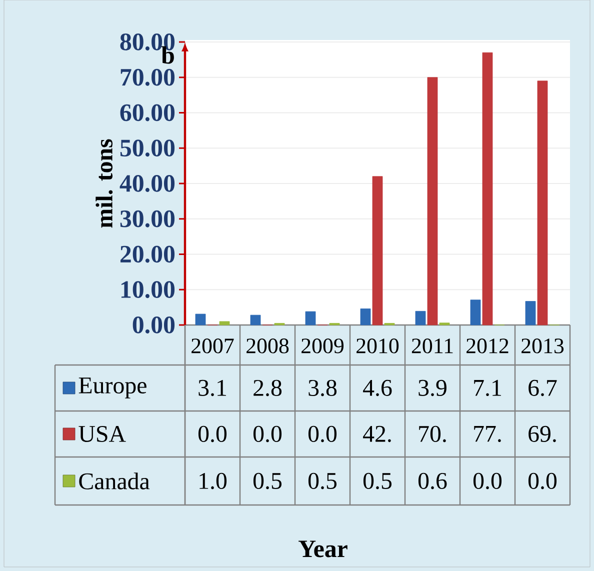  What do you see at coordinates (542, 388) in the screenshot?
I see `data-label: 6.7` at bounding box center [542, 388].